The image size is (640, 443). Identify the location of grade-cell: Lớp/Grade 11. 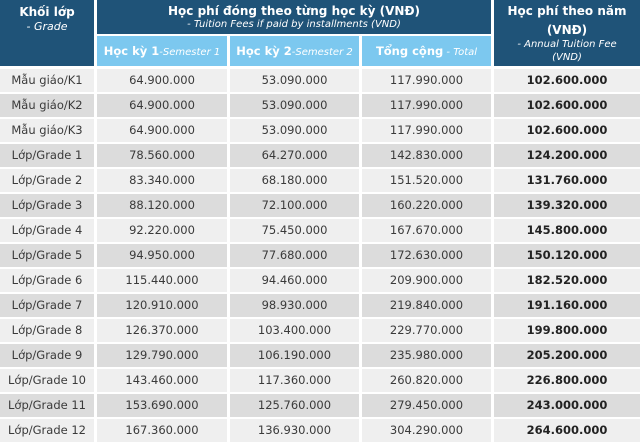
(47, 405).